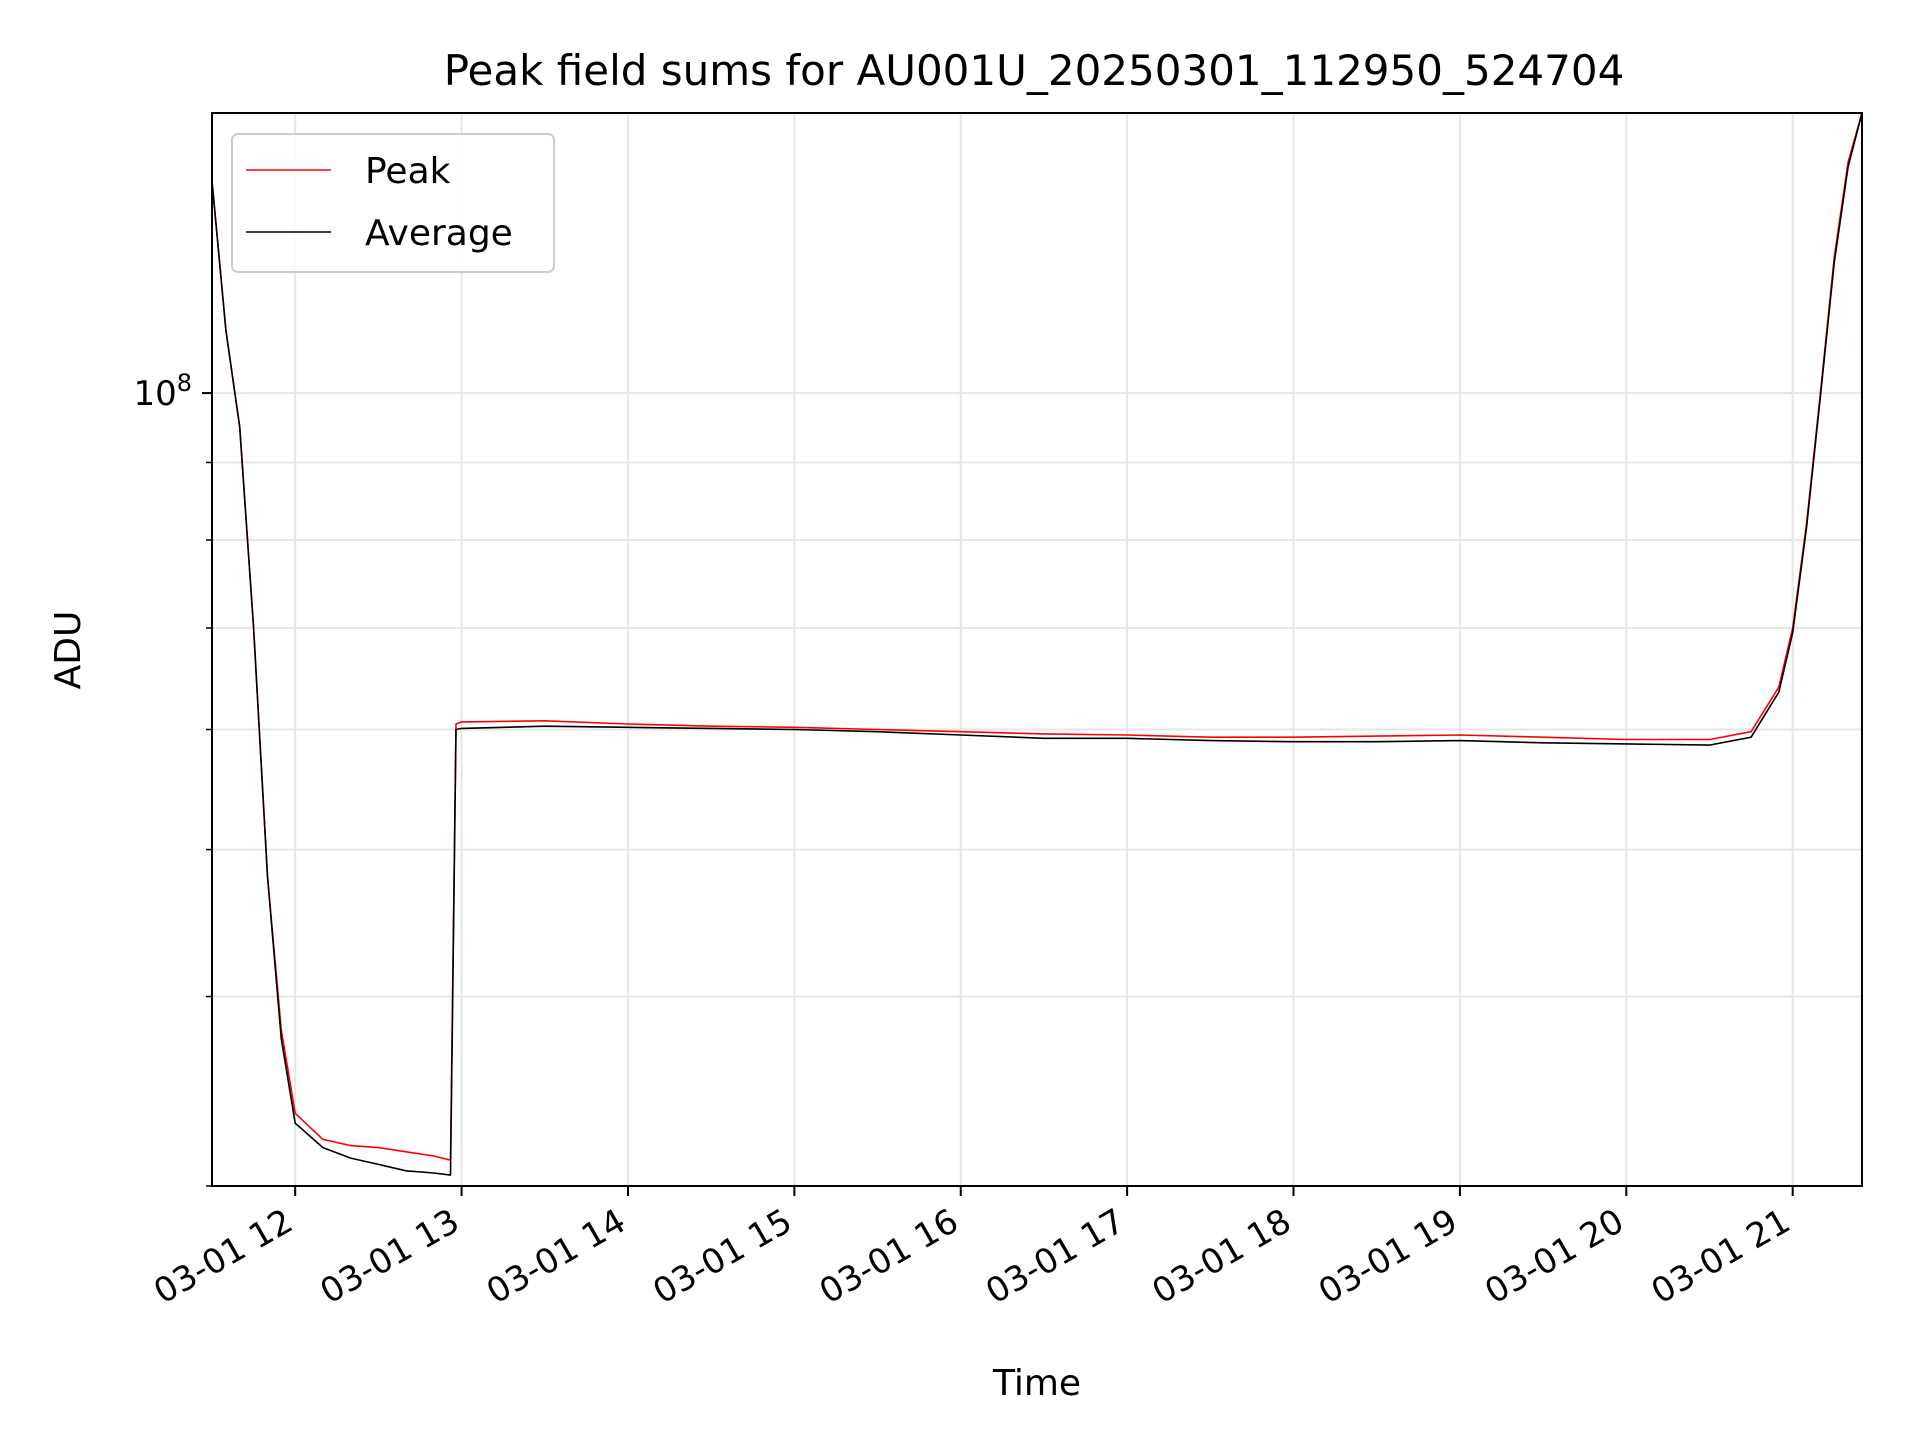  What do you see at coordinates (162, 391) in the screenshot?
I see `y-tick-label: 108` at bounding box center [162, 391].